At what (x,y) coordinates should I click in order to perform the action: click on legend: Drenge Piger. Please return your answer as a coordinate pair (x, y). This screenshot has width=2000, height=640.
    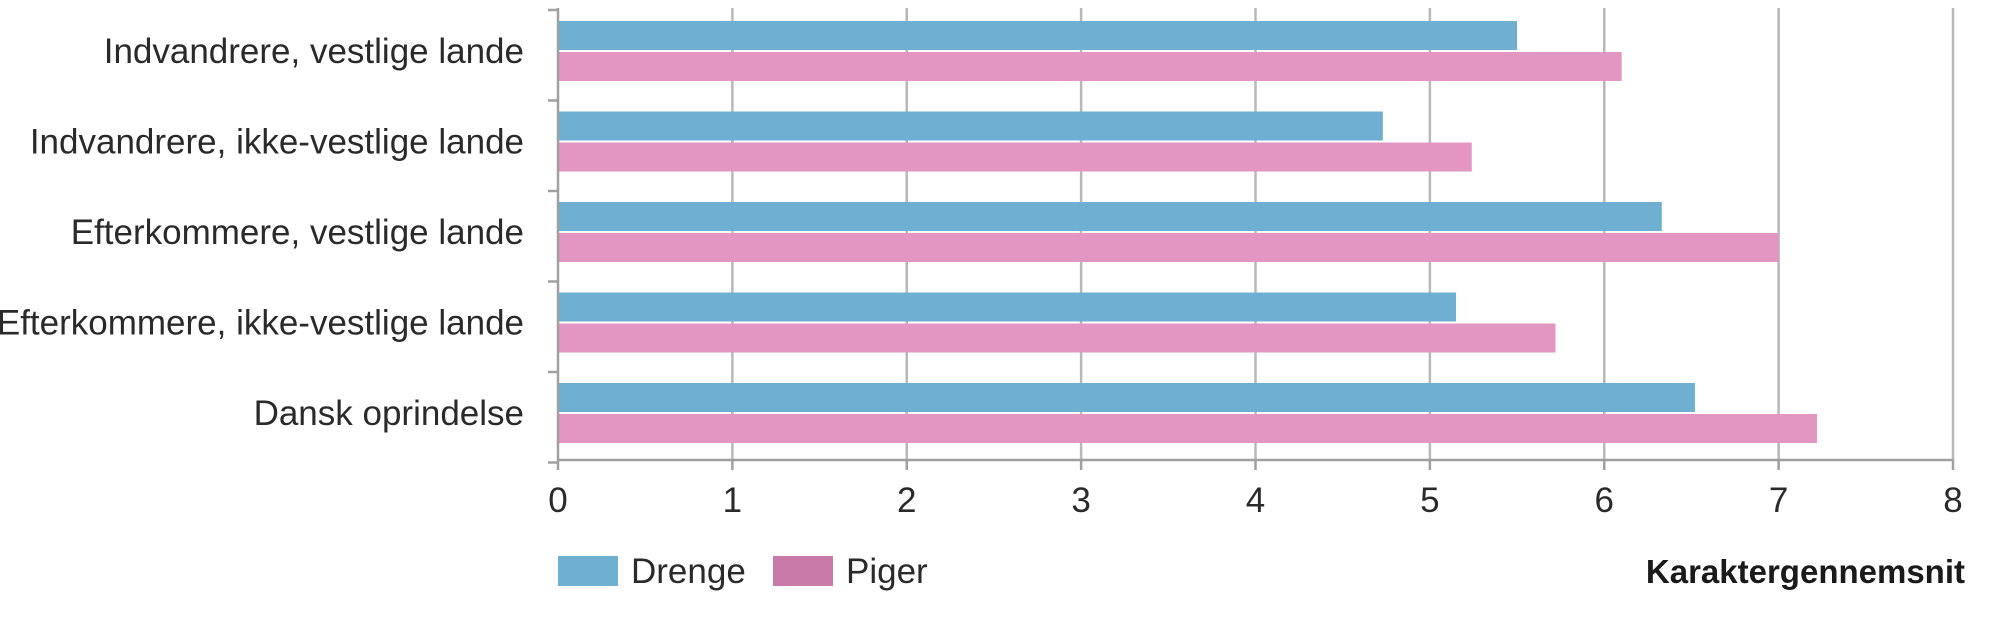
    Looking at the image, I should click on (743, 571).